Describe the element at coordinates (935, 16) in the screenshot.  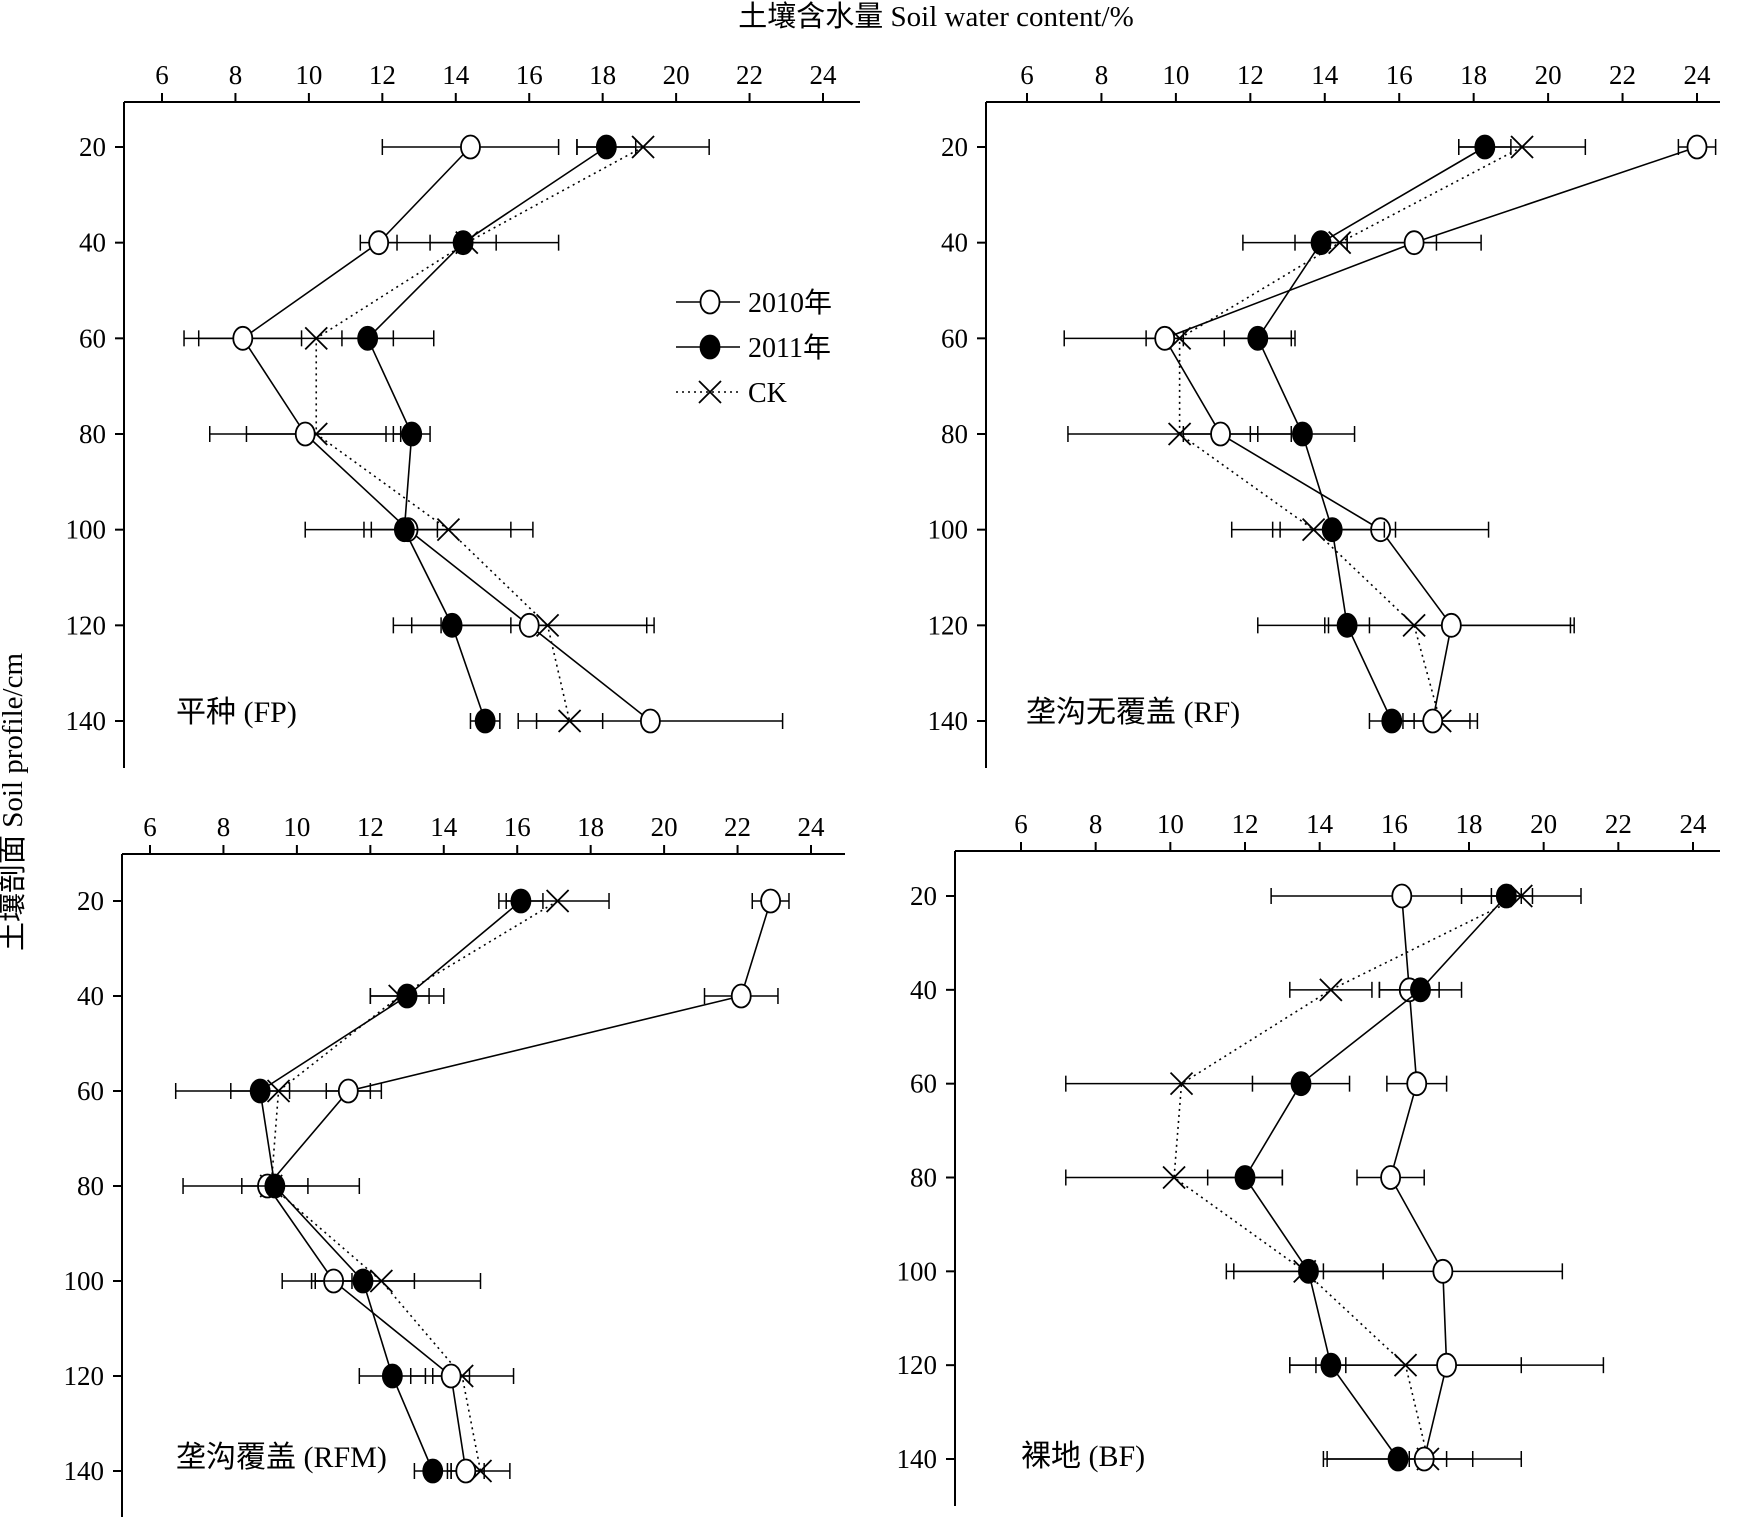
I see `x-axis-title: 土壤含水量 Soil water content/%` at that location.